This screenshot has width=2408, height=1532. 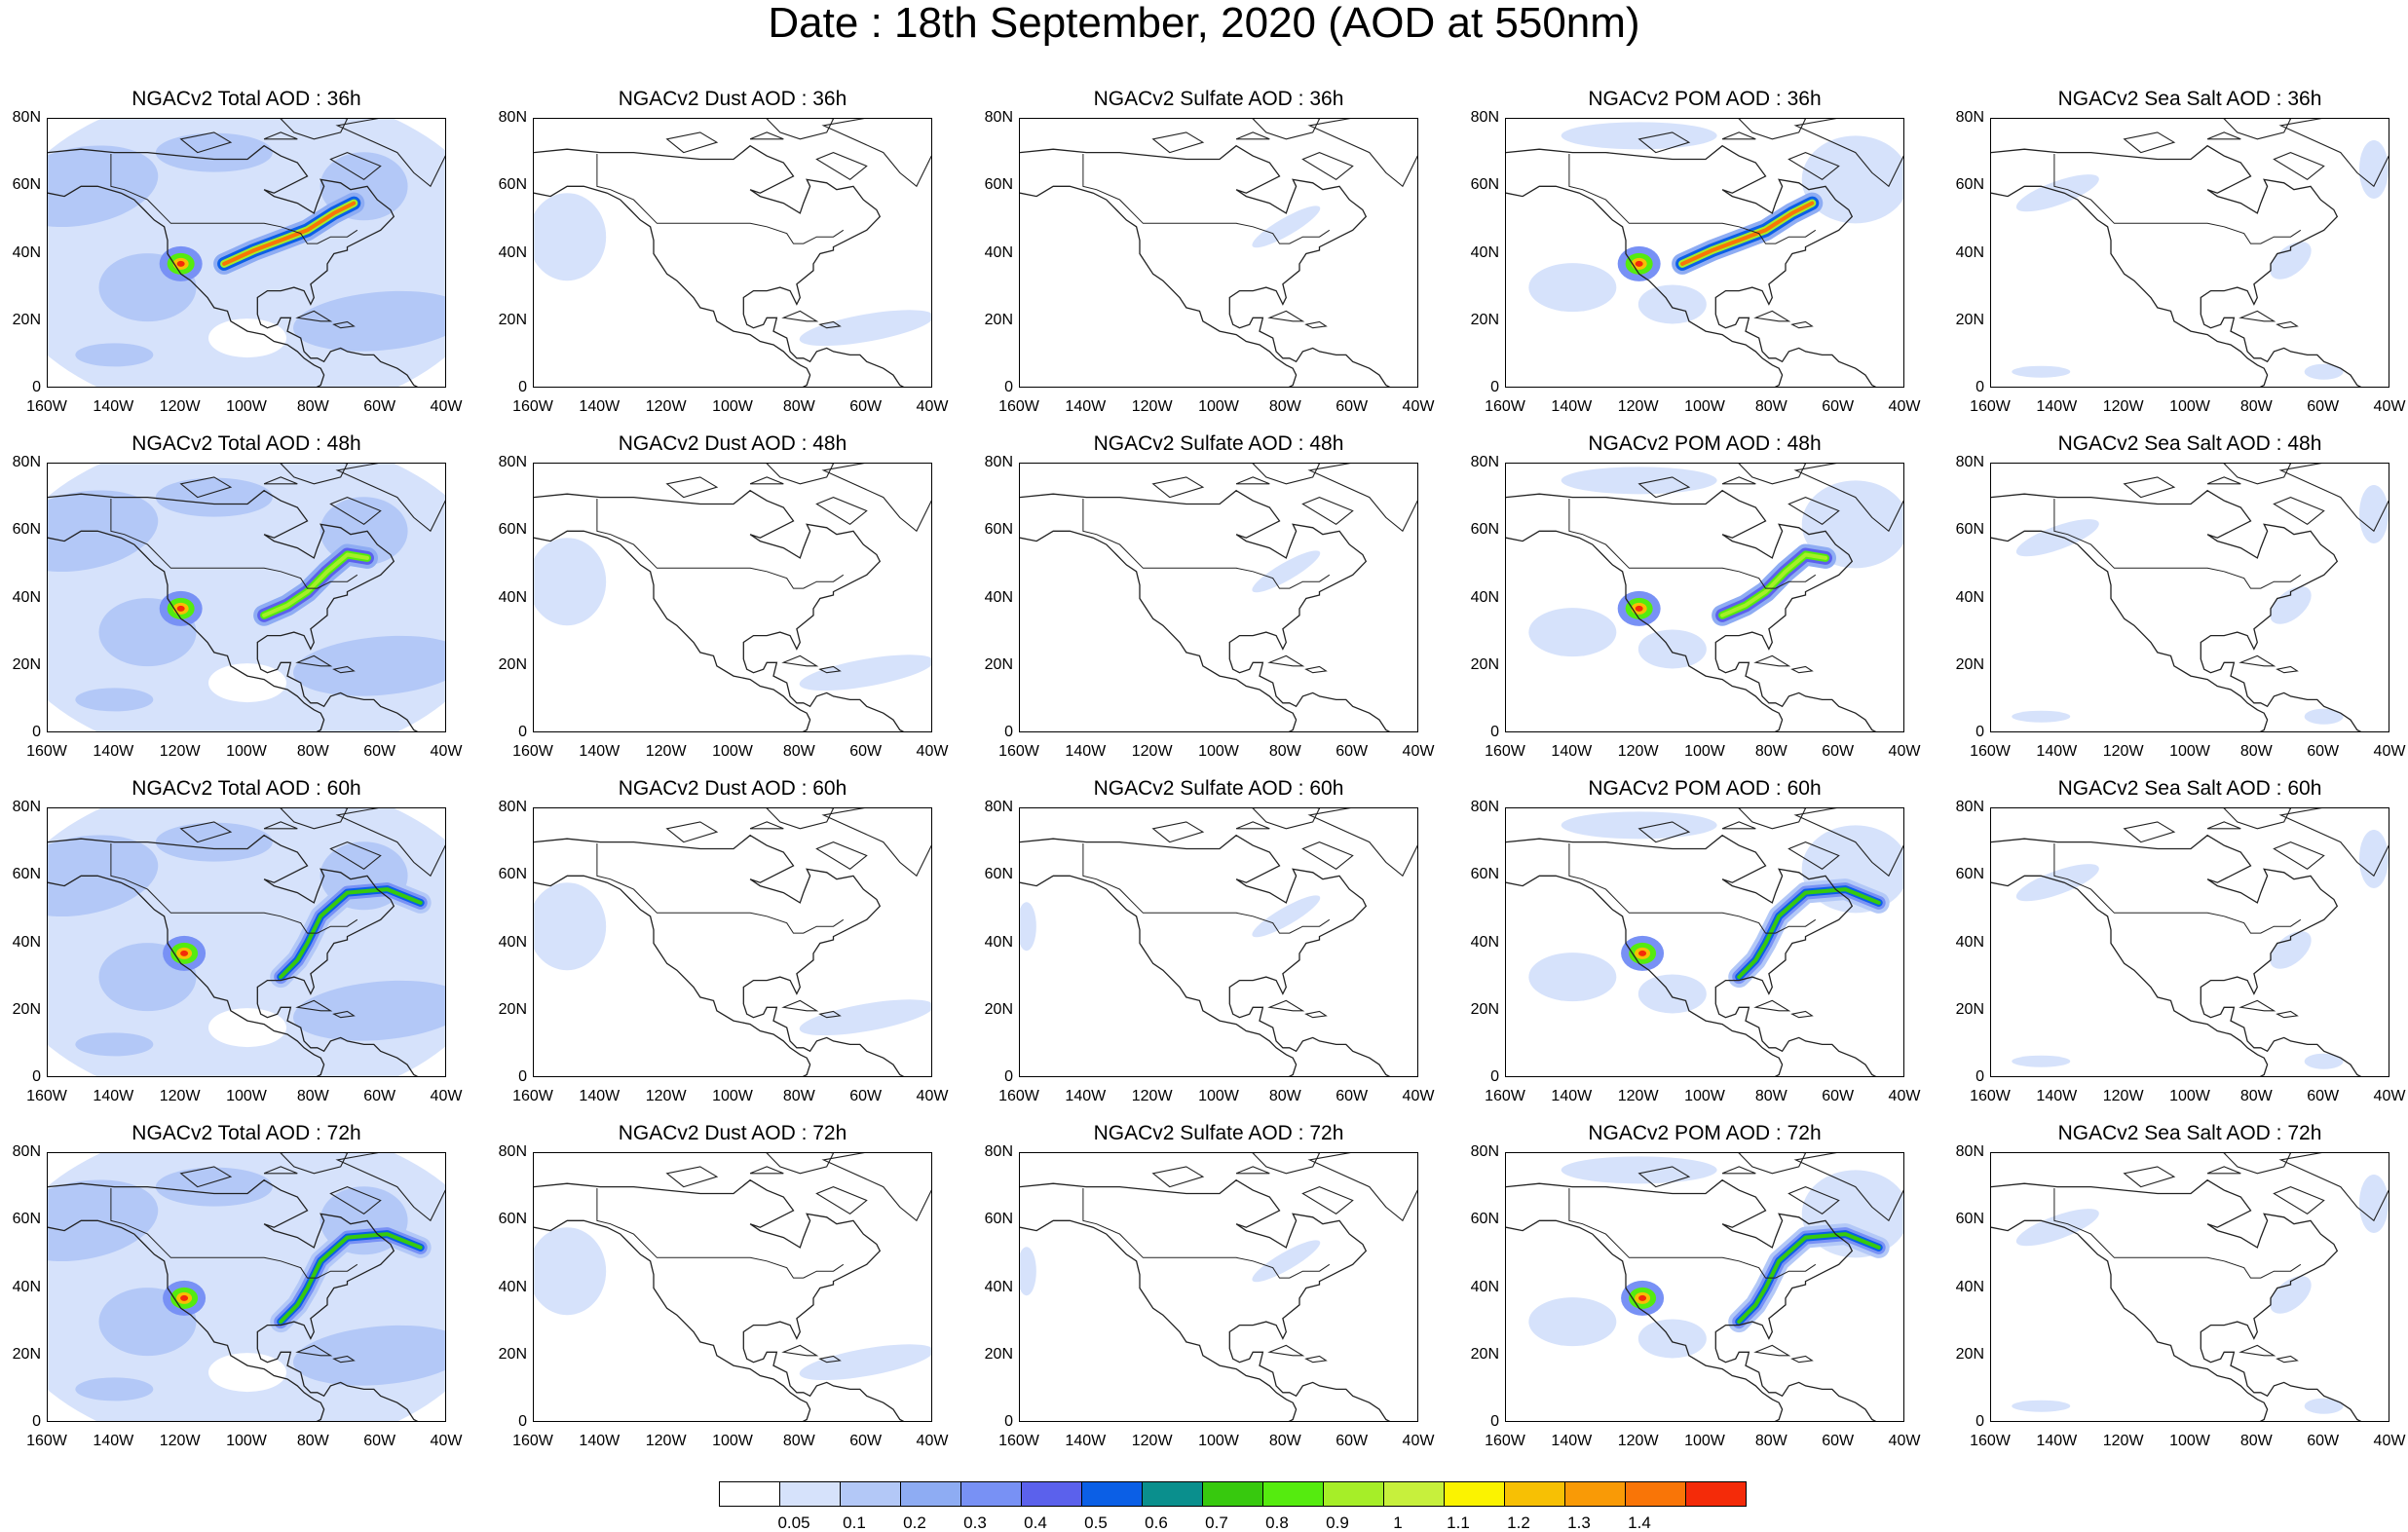 What do you see at coordinates (1639, 1522) in the screenshot?
I see `colorbar-tick-label: 1.4` at bounding box center [1639, 1522].